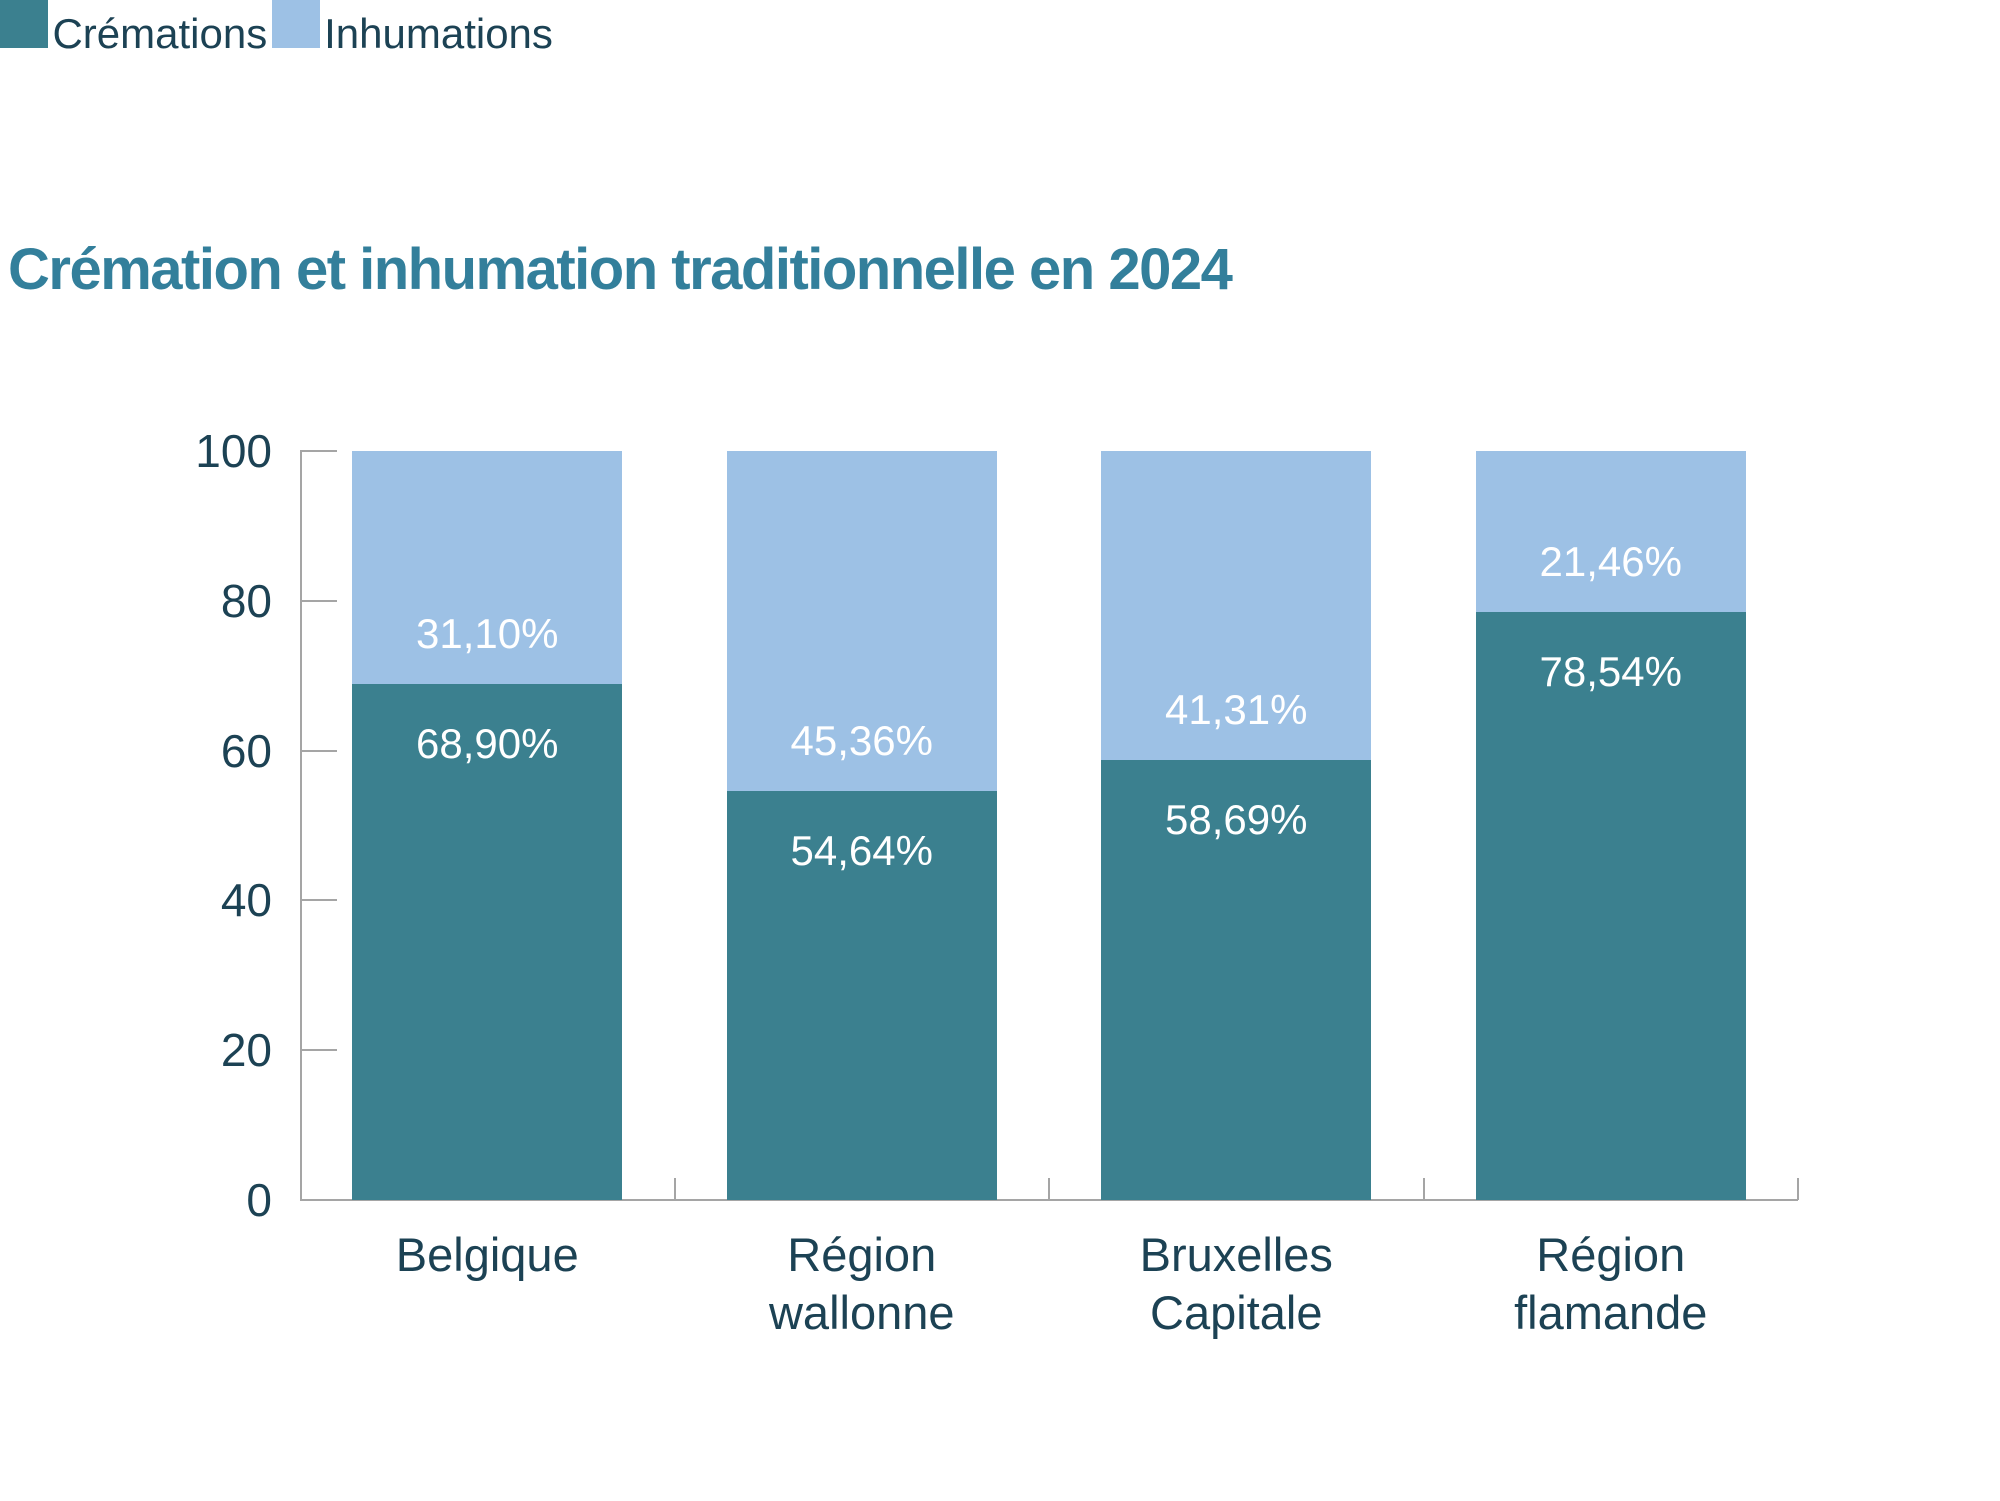 The width and height of the screenshot is (2000, 1501). What do you see at coordinates (487, 633) in the screenshot?
I see `bar-value-inhumations: 31,10%` at bounding box center [487, 633].